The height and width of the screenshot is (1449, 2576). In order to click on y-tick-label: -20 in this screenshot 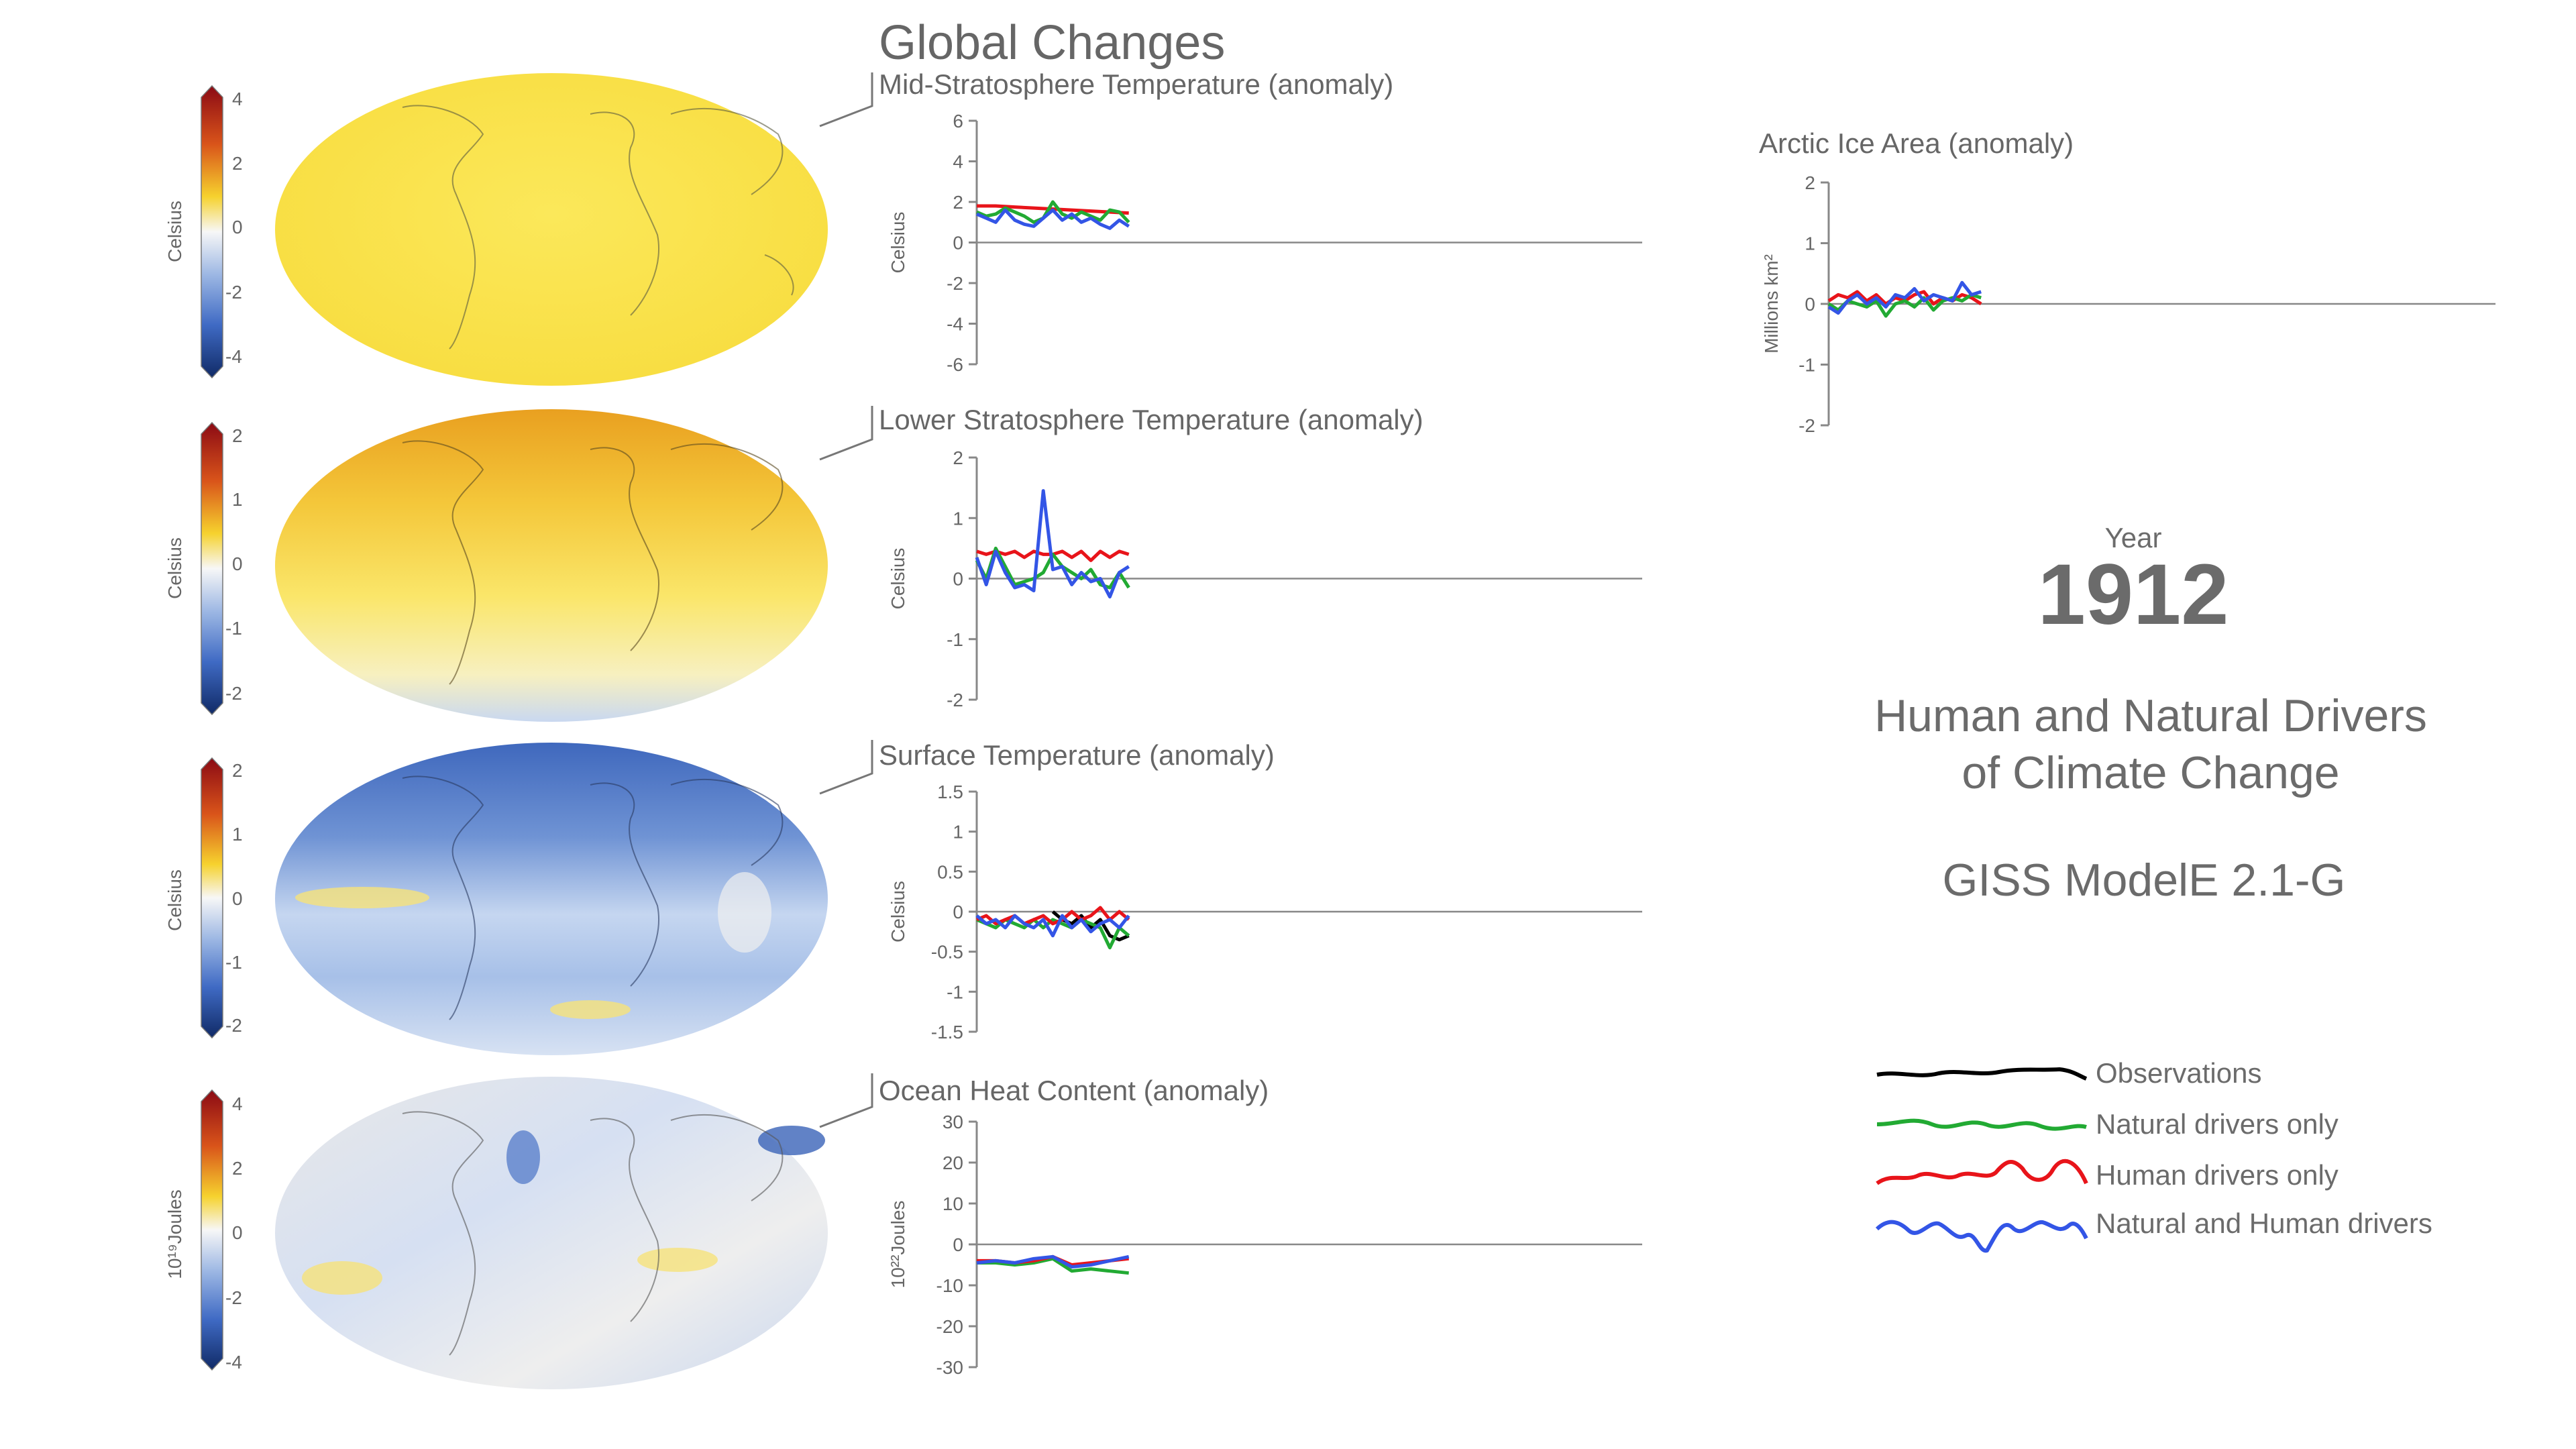, I will do `click(949, 1326)`.